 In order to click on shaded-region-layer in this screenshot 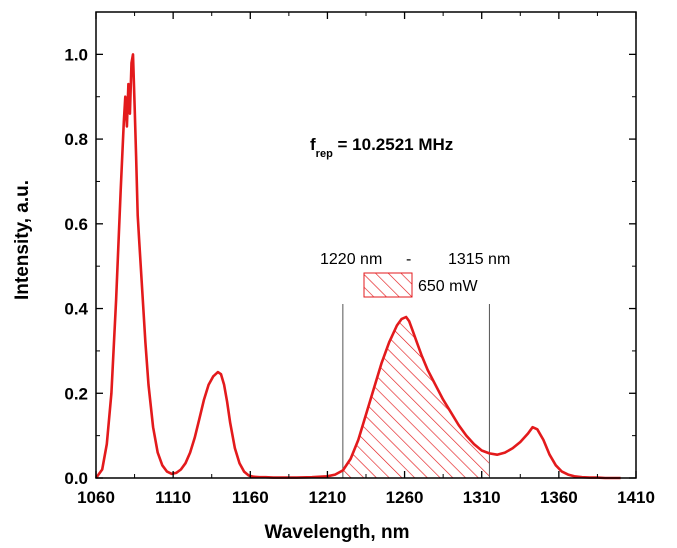, I will do `click(416, 397)`.